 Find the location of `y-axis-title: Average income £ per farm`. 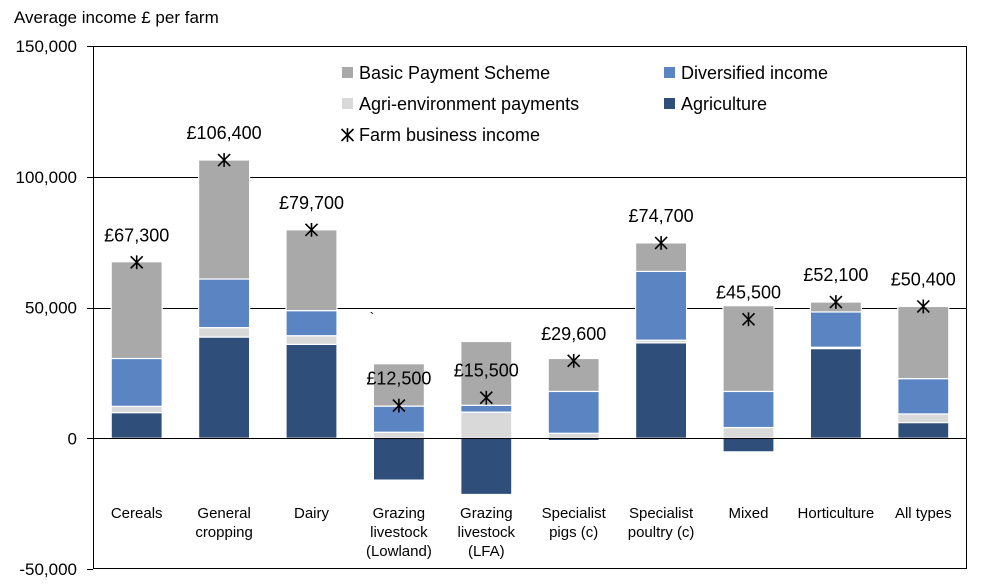

y-axis-title: Average income £ per farm is located at coordinates (116, 17).